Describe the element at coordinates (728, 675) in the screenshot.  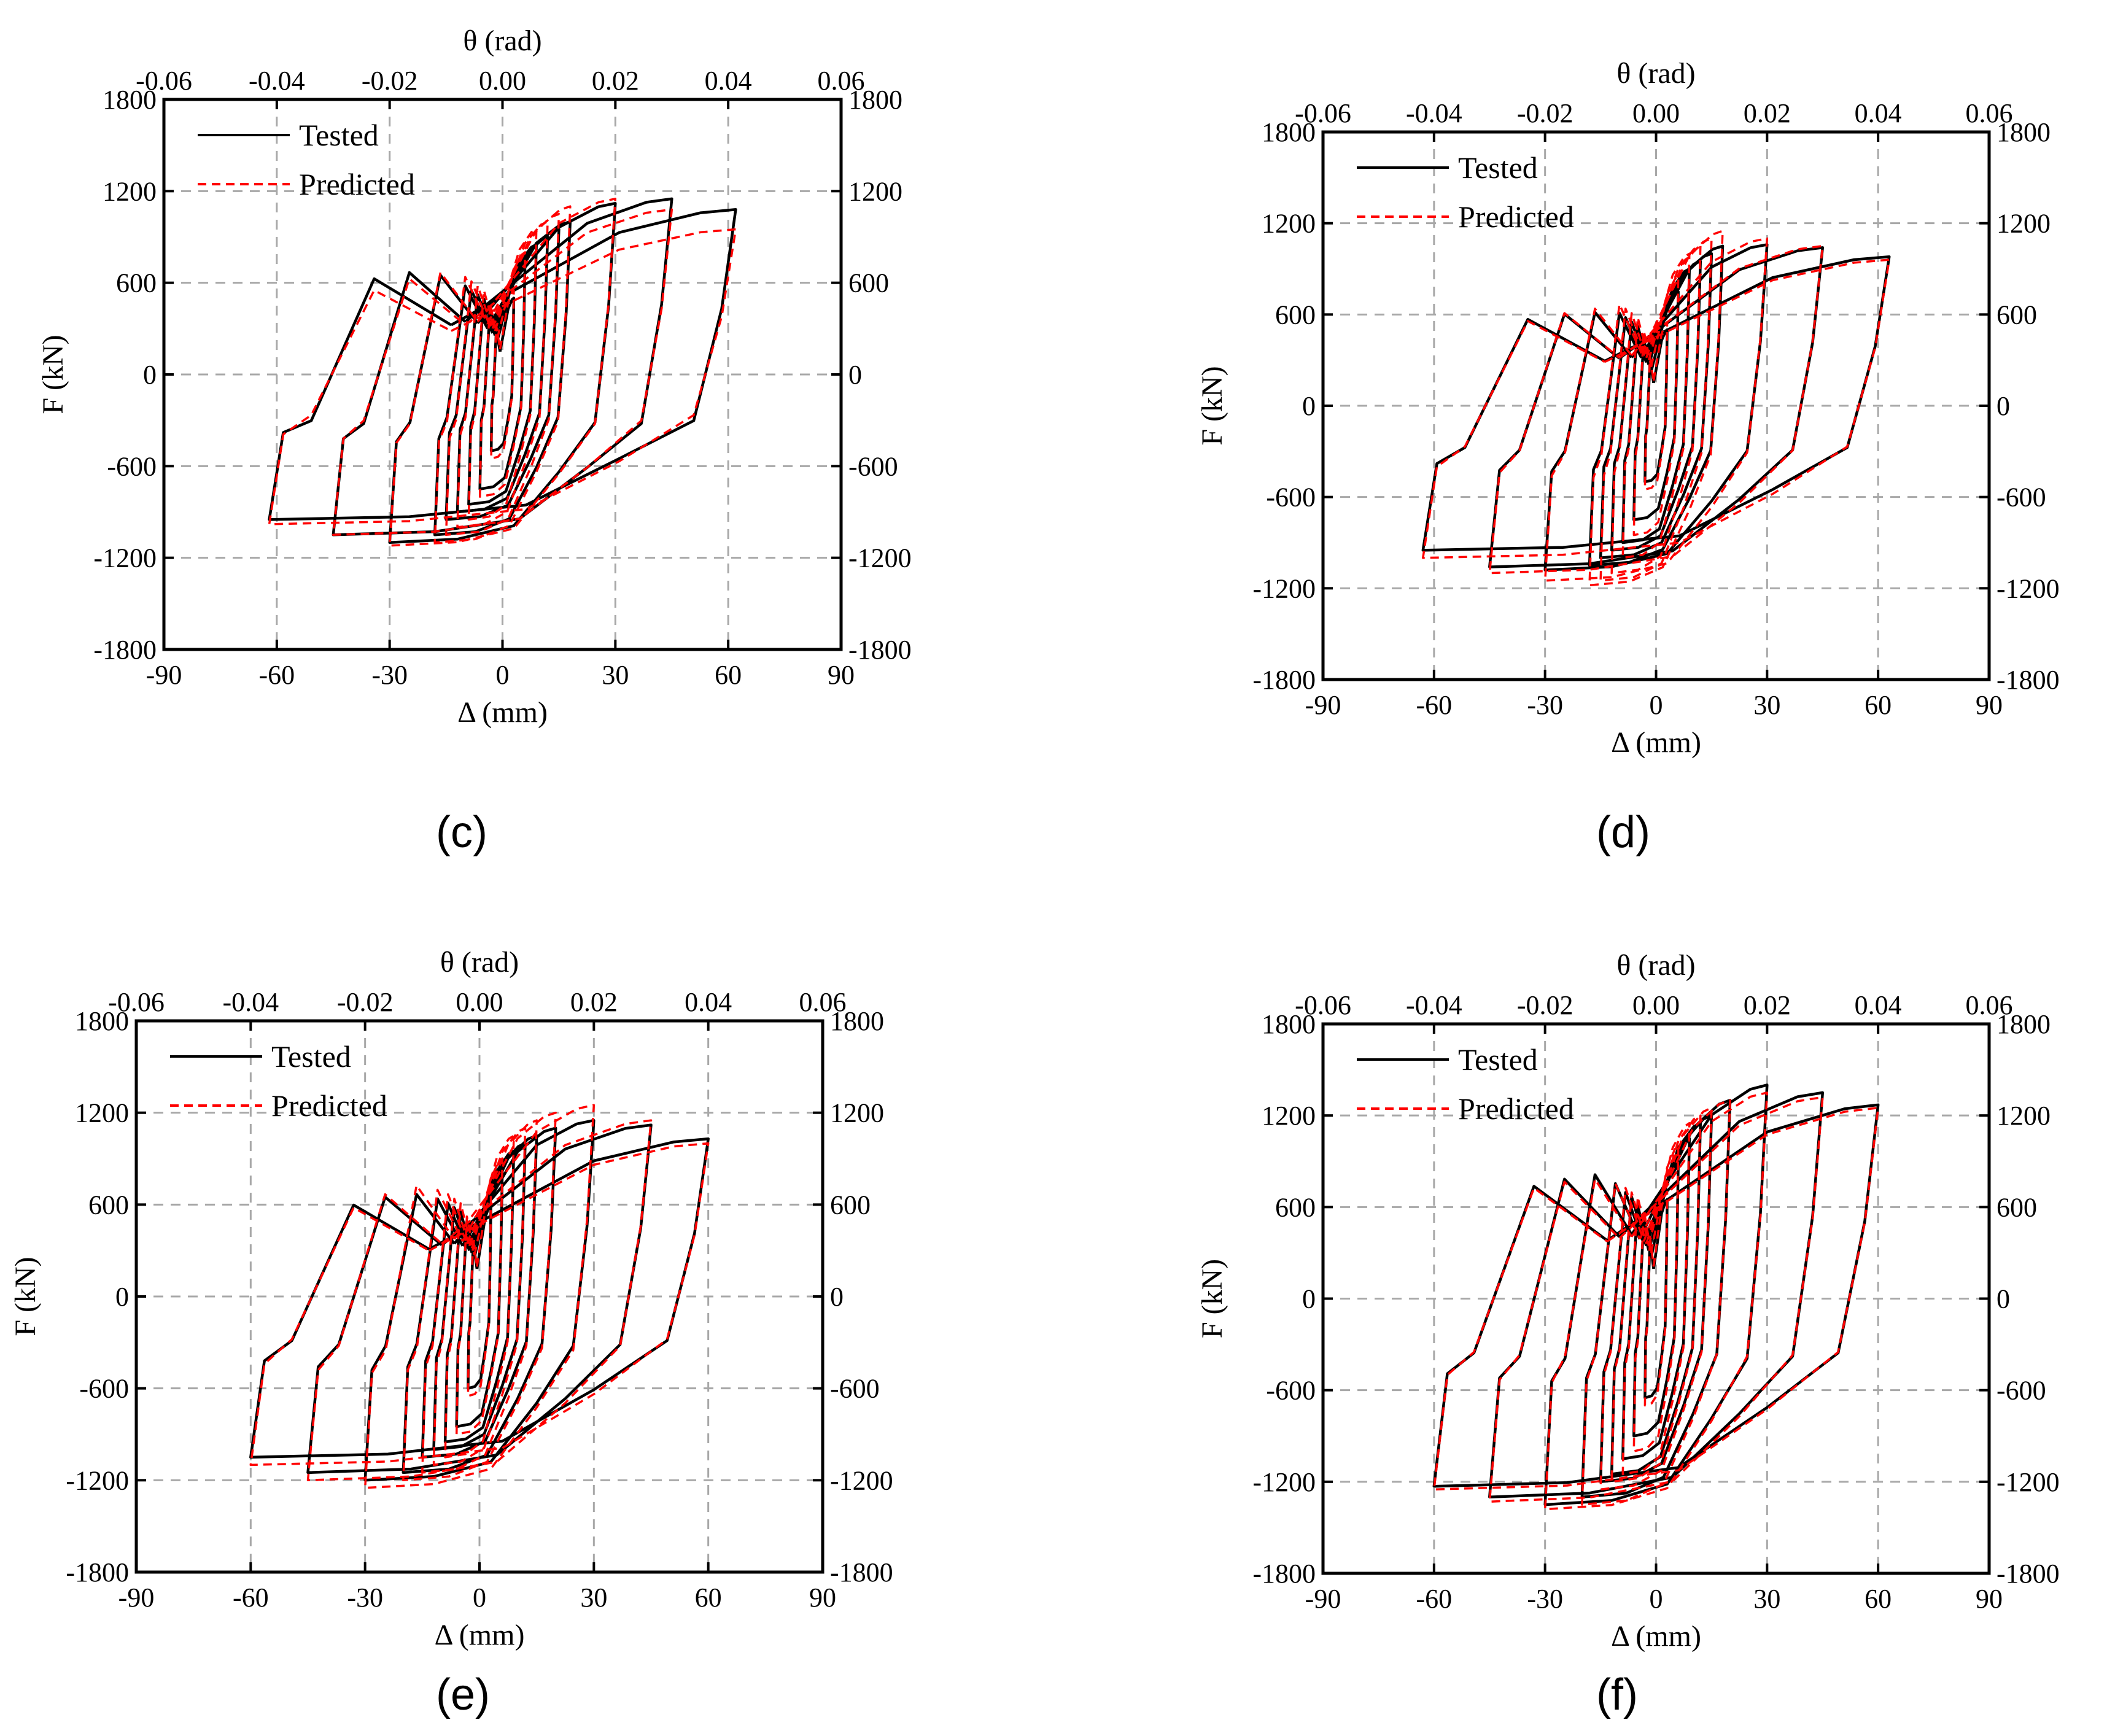
I see `x-tick-label: 60` at that location.